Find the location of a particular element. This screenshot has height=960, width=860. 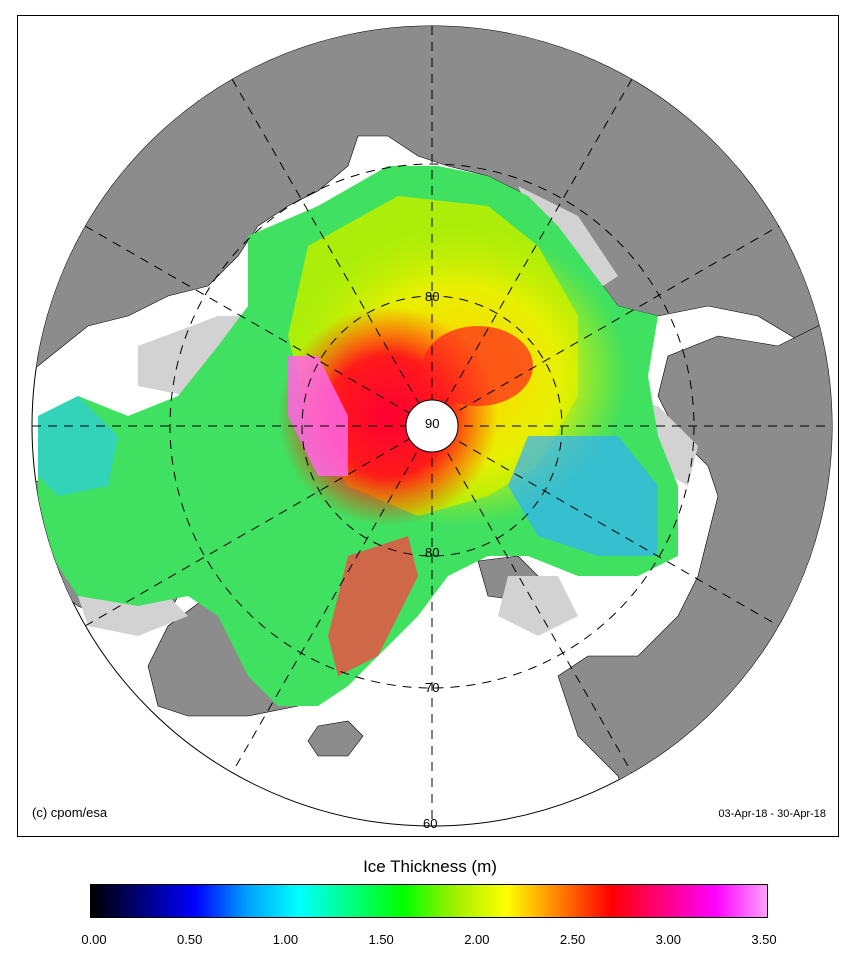

lat-label-60: 60 is located at coordinates (430, 823).